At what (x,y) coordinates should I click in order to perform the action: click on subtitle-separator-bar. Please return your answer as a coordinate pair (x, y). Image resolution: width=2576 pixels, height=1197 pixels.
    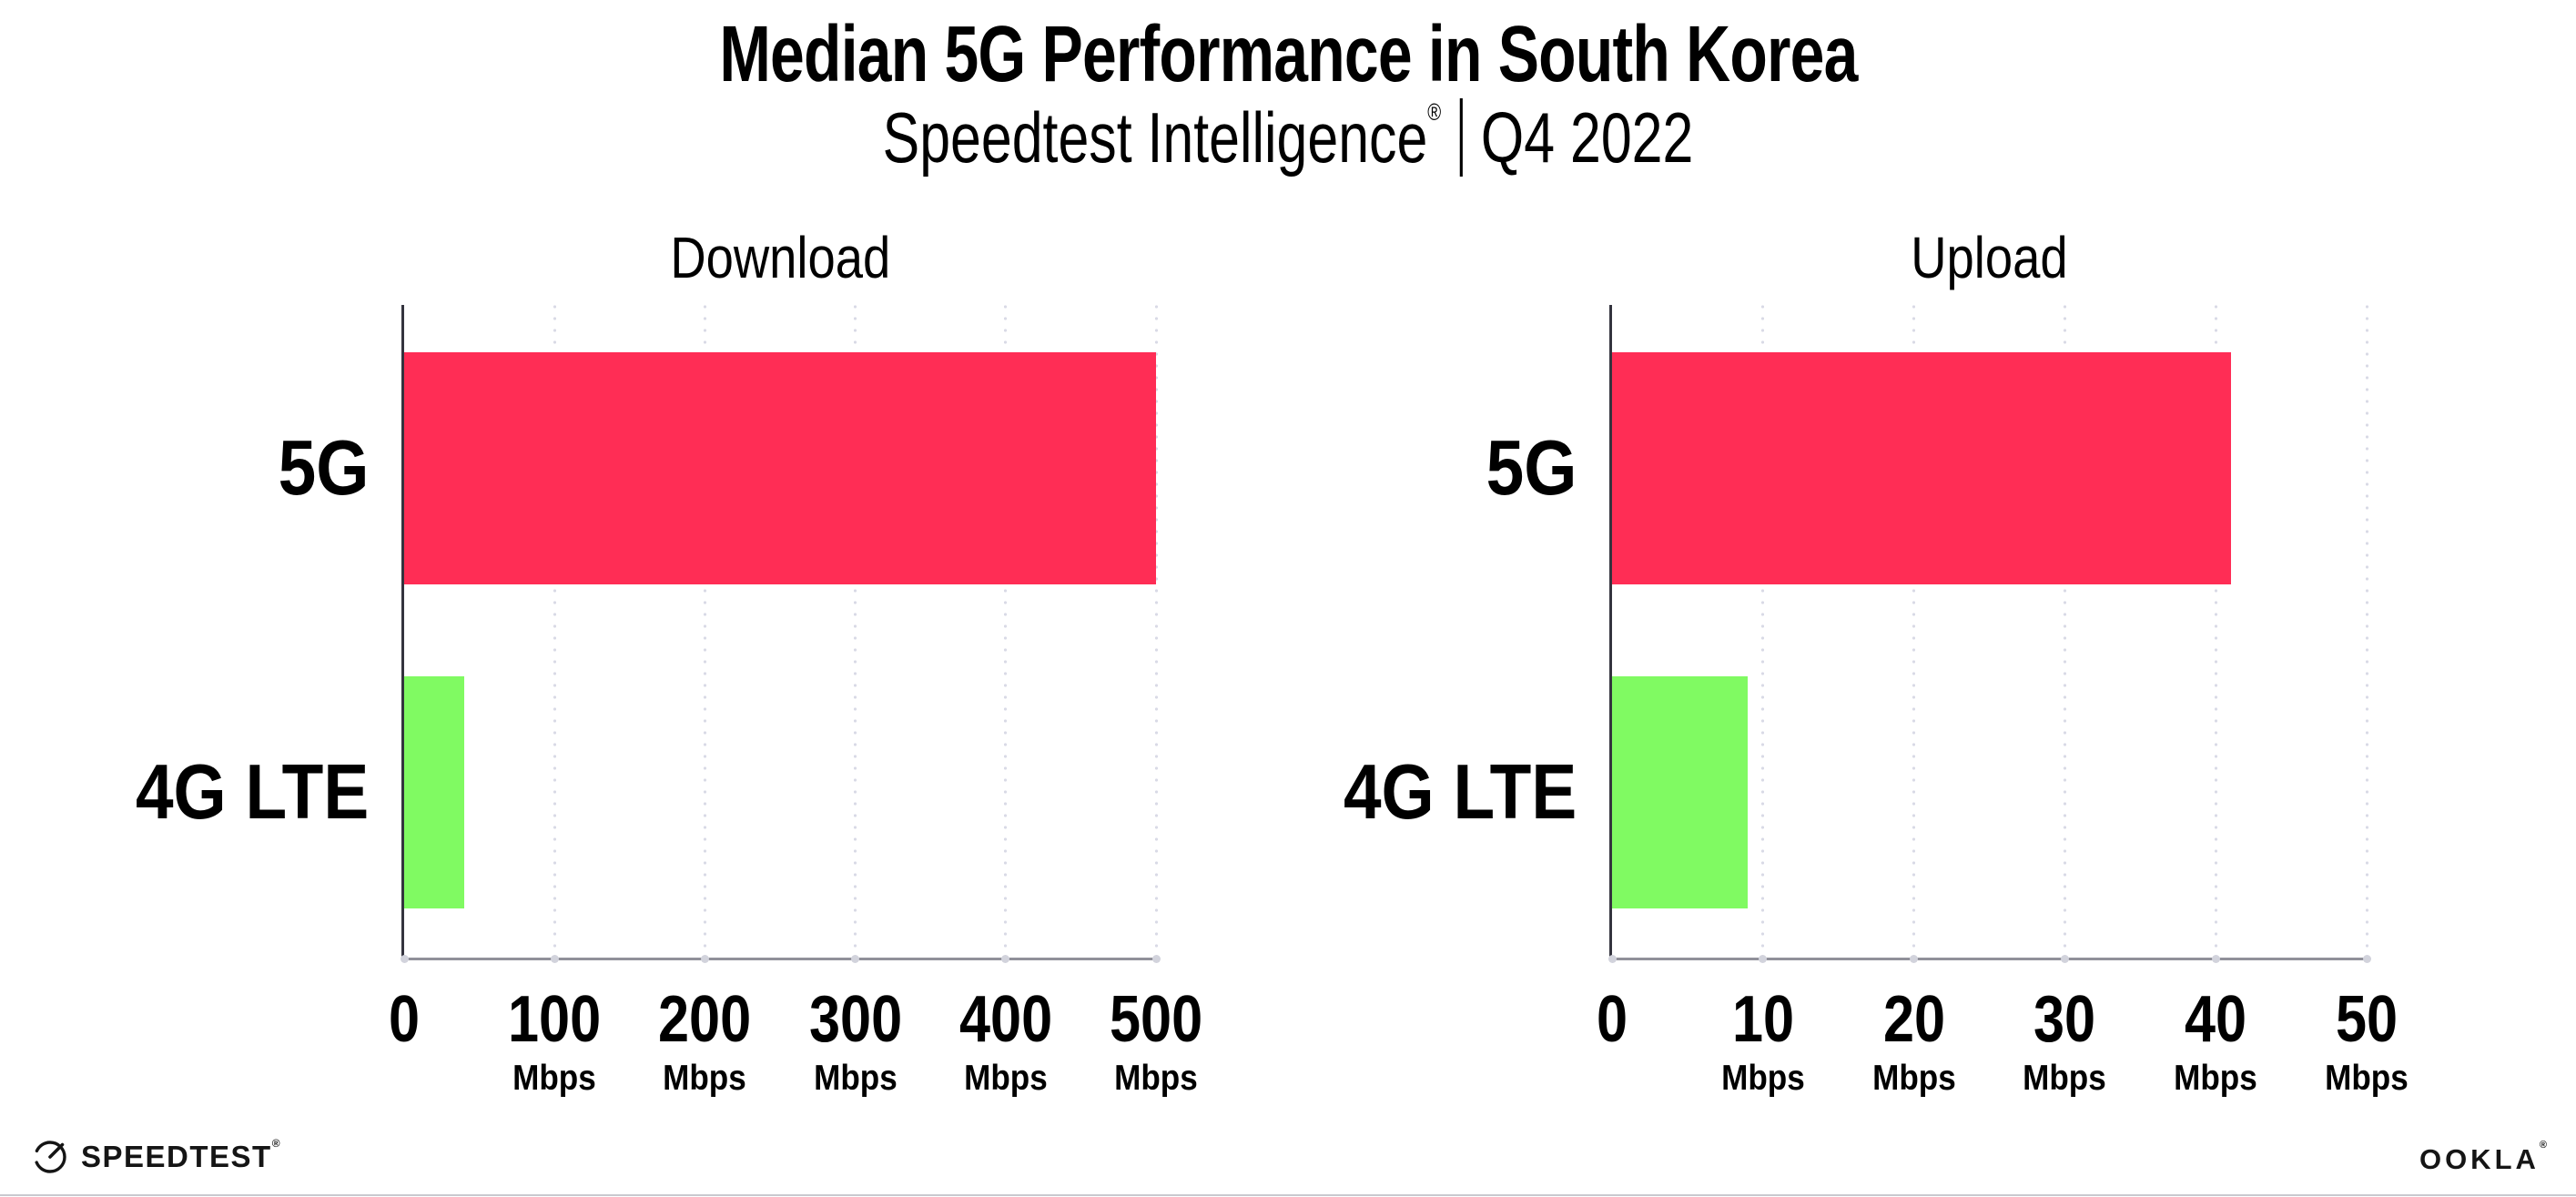
    Looking at the image, I should click on (1461, 138).